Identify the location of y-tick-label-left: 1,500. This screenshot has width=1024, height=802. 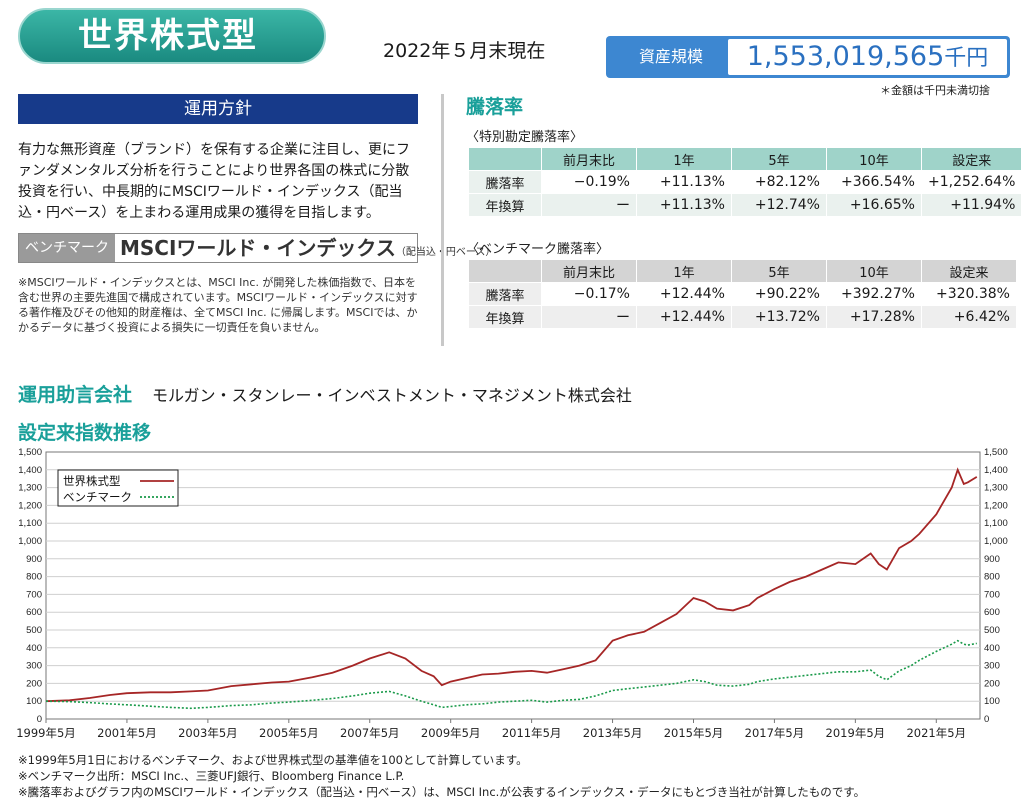
(30, 452).